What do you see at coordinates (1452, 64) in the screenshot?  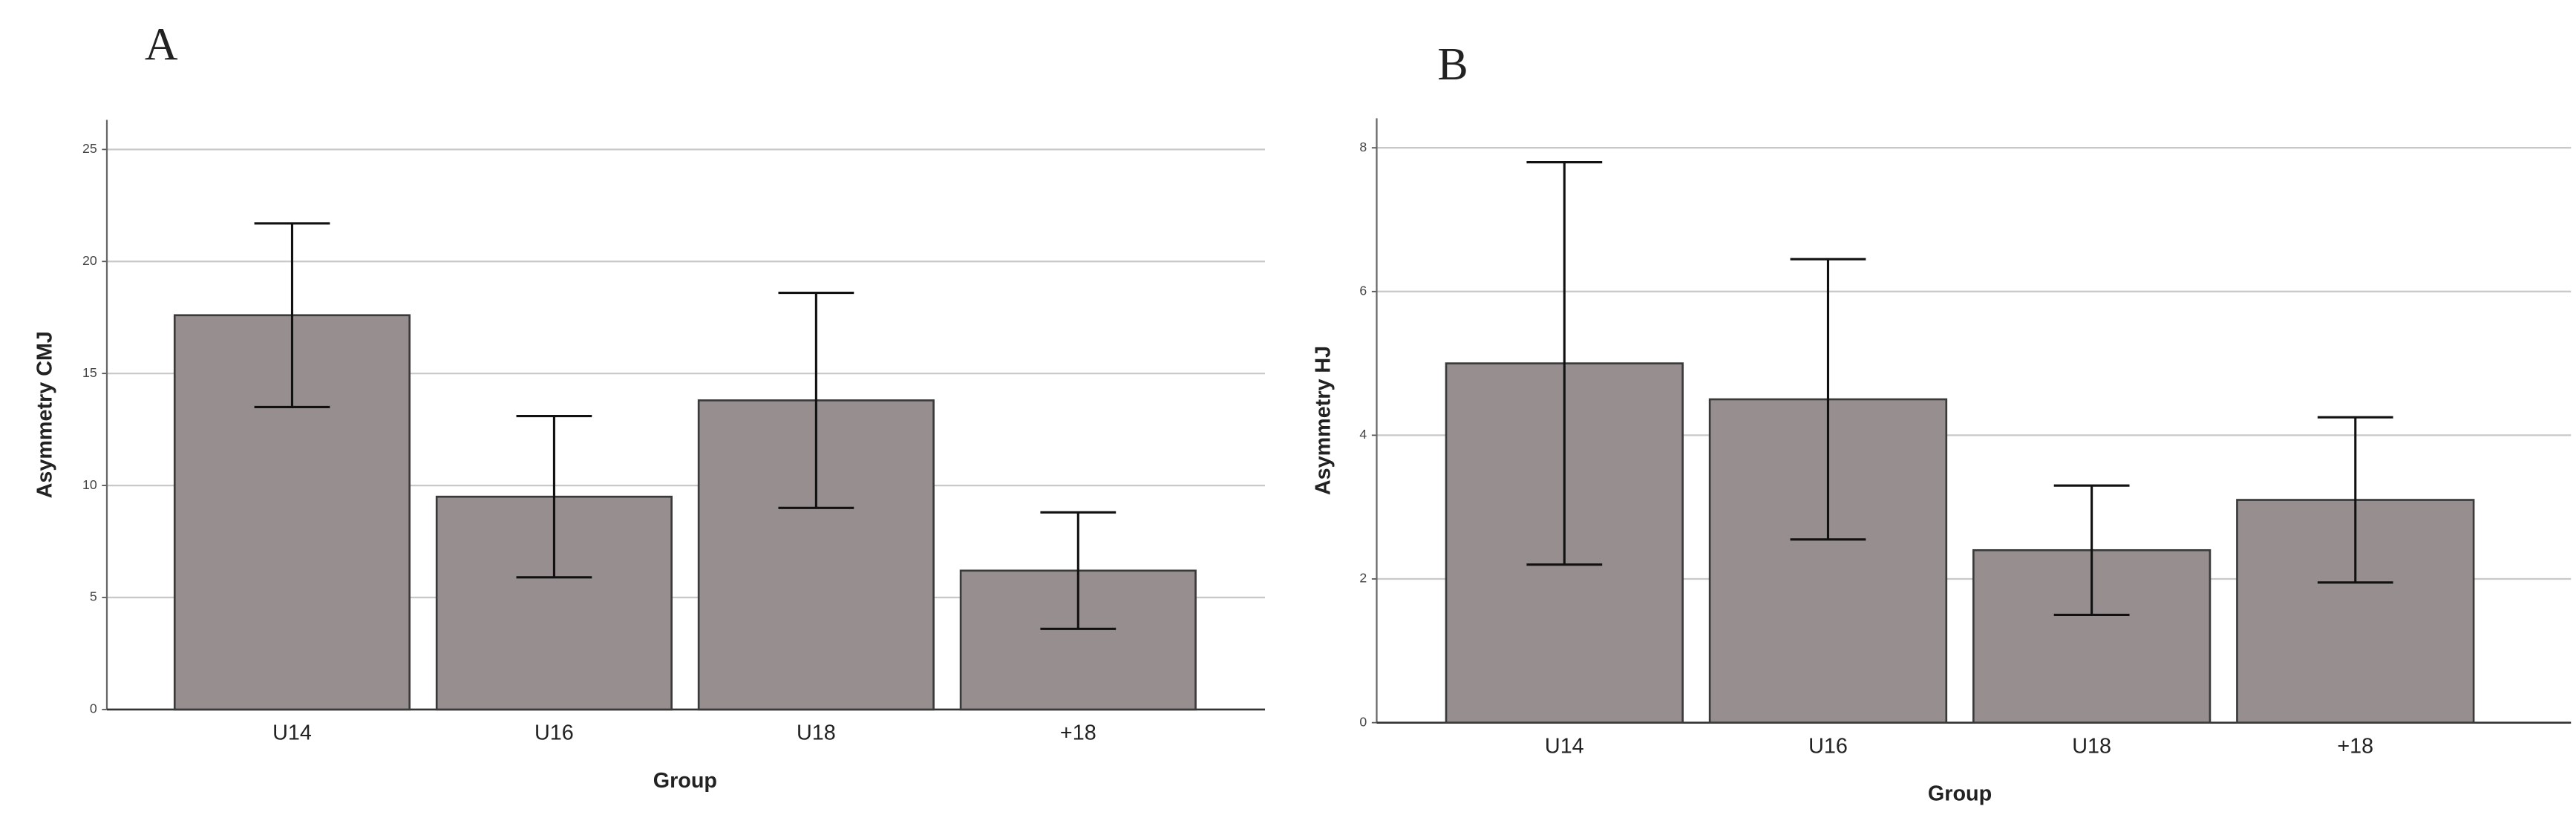 I see `panel-label: B` at bounding box center [1452, 64].